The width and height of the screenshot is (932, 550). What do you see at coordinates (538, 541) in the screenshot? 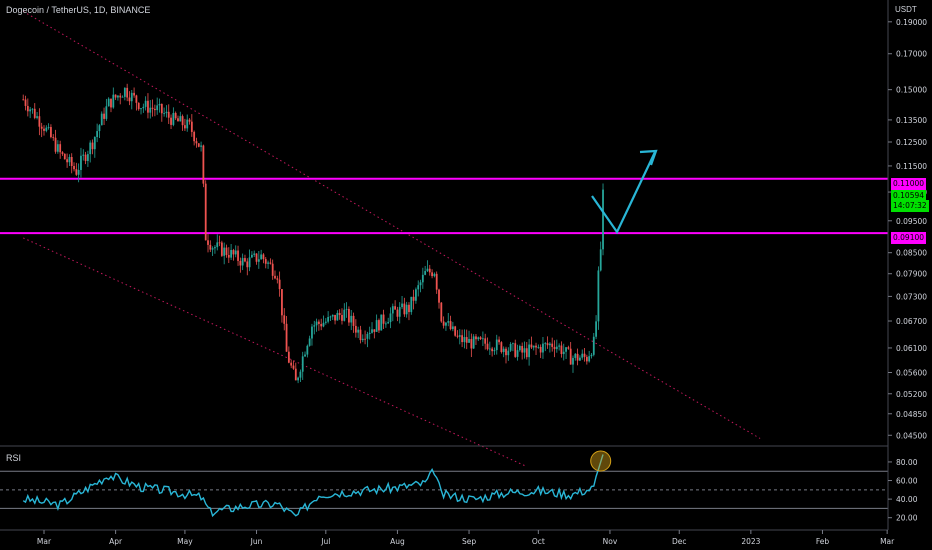
I see `time-tick-label: Oct` at bounding box center [538, 541].